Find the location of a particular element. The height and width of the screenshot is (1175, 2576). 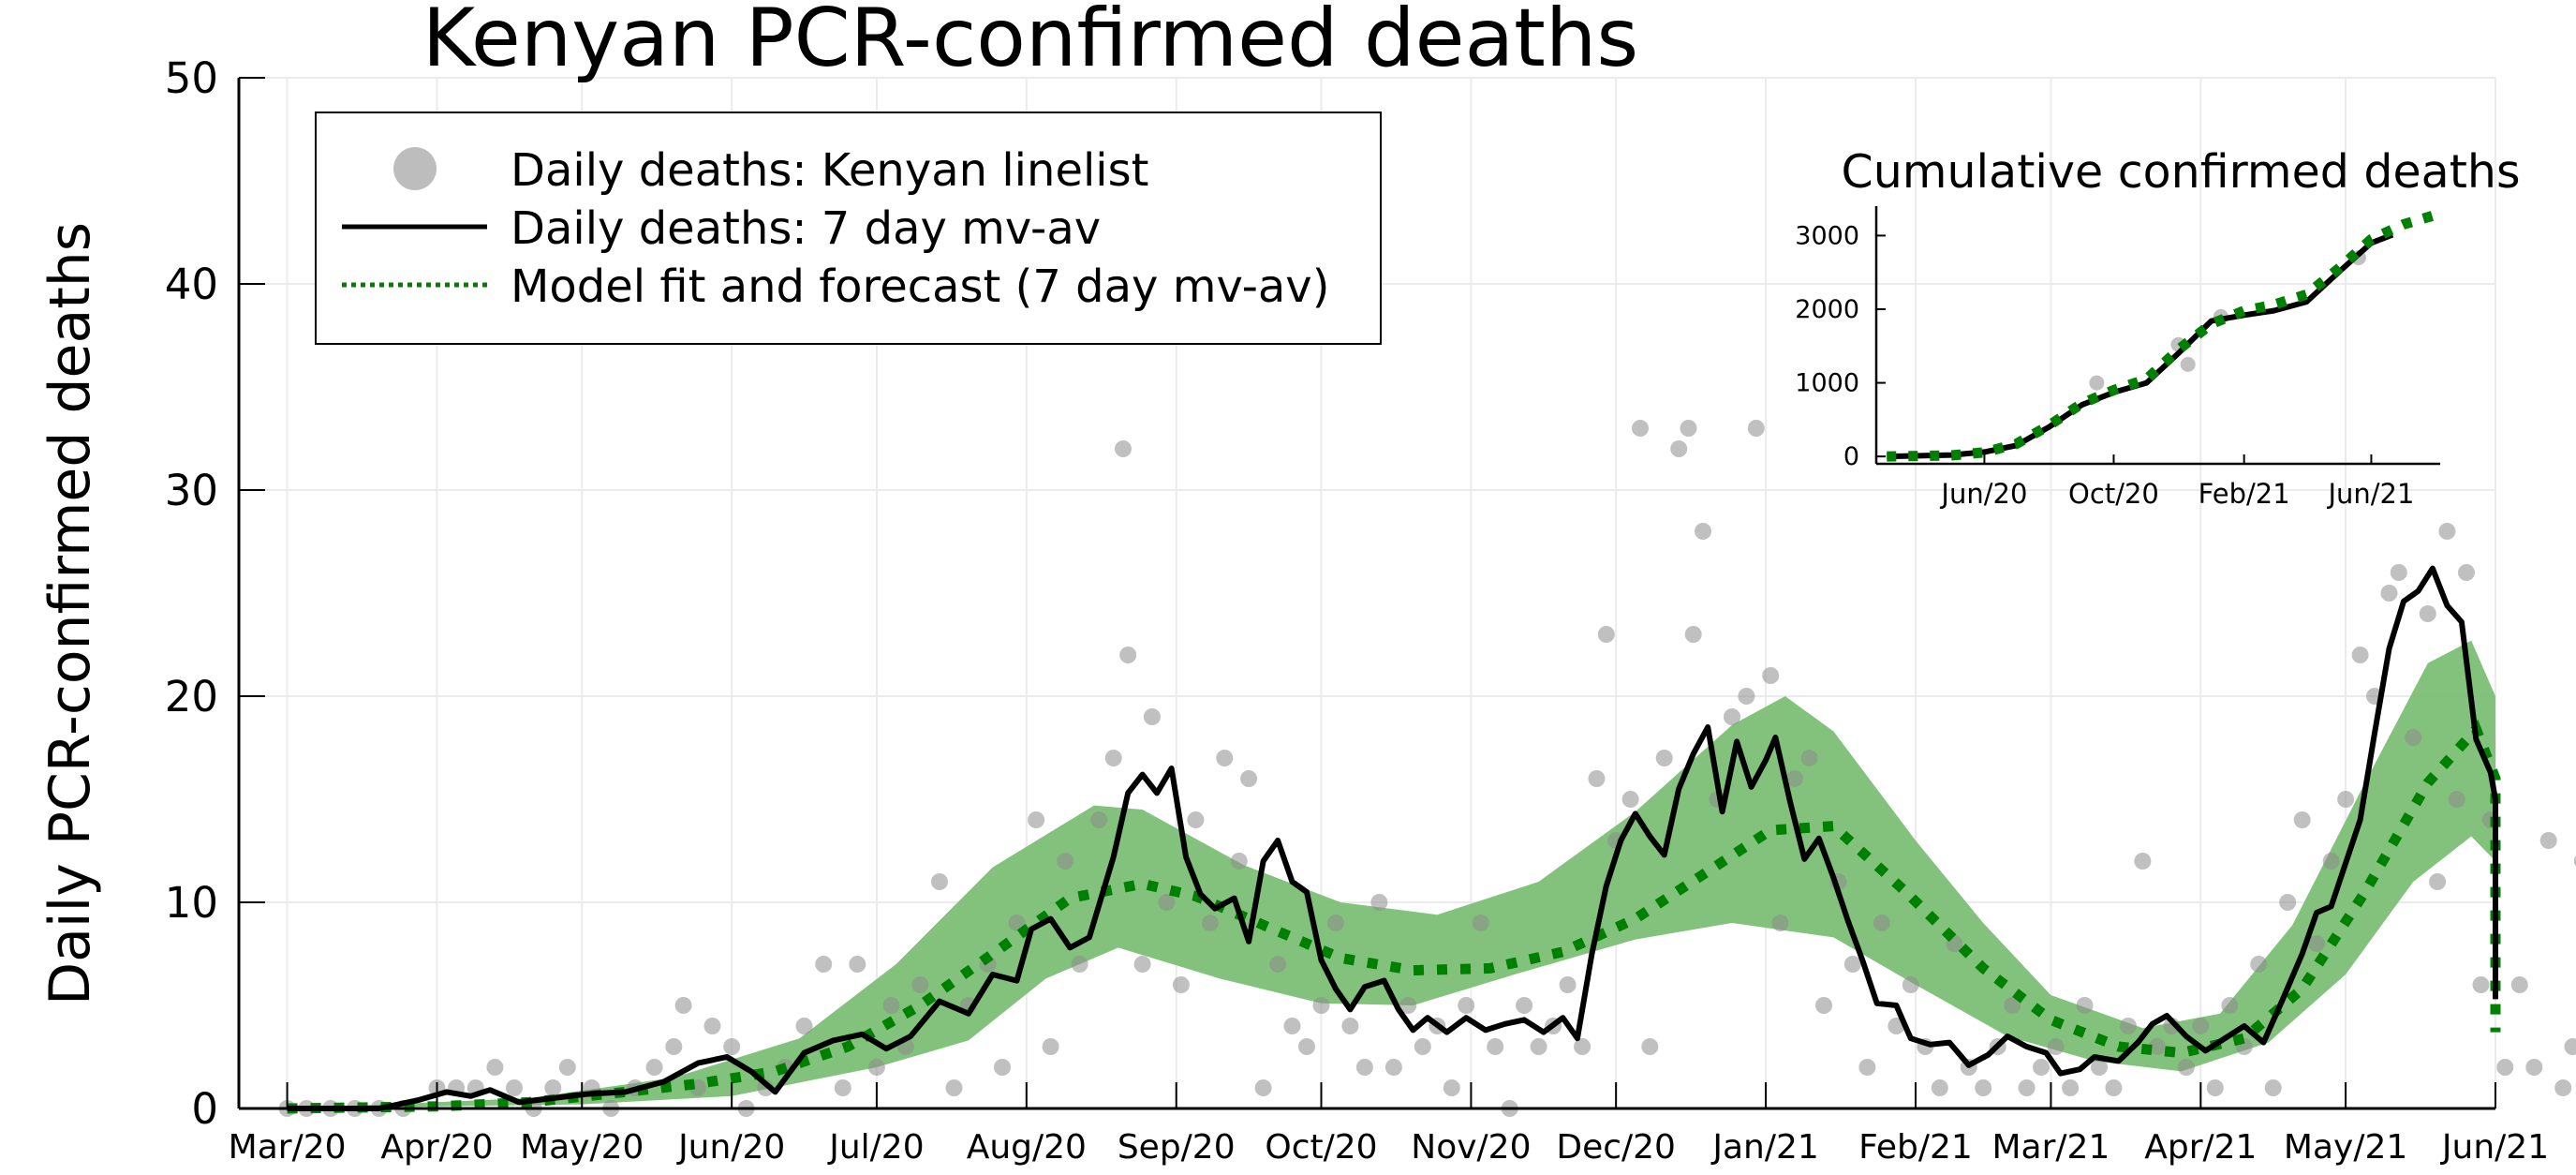

y-tick-label: 30 is located at coordinates (192, 490).